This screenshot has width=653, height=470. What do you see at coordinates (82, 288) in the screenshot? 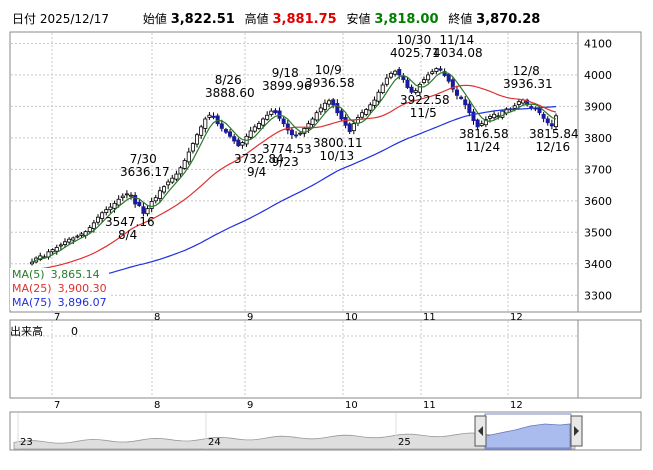
I see `ma25-value: 3,900.30` at bounding box center [82, 288].